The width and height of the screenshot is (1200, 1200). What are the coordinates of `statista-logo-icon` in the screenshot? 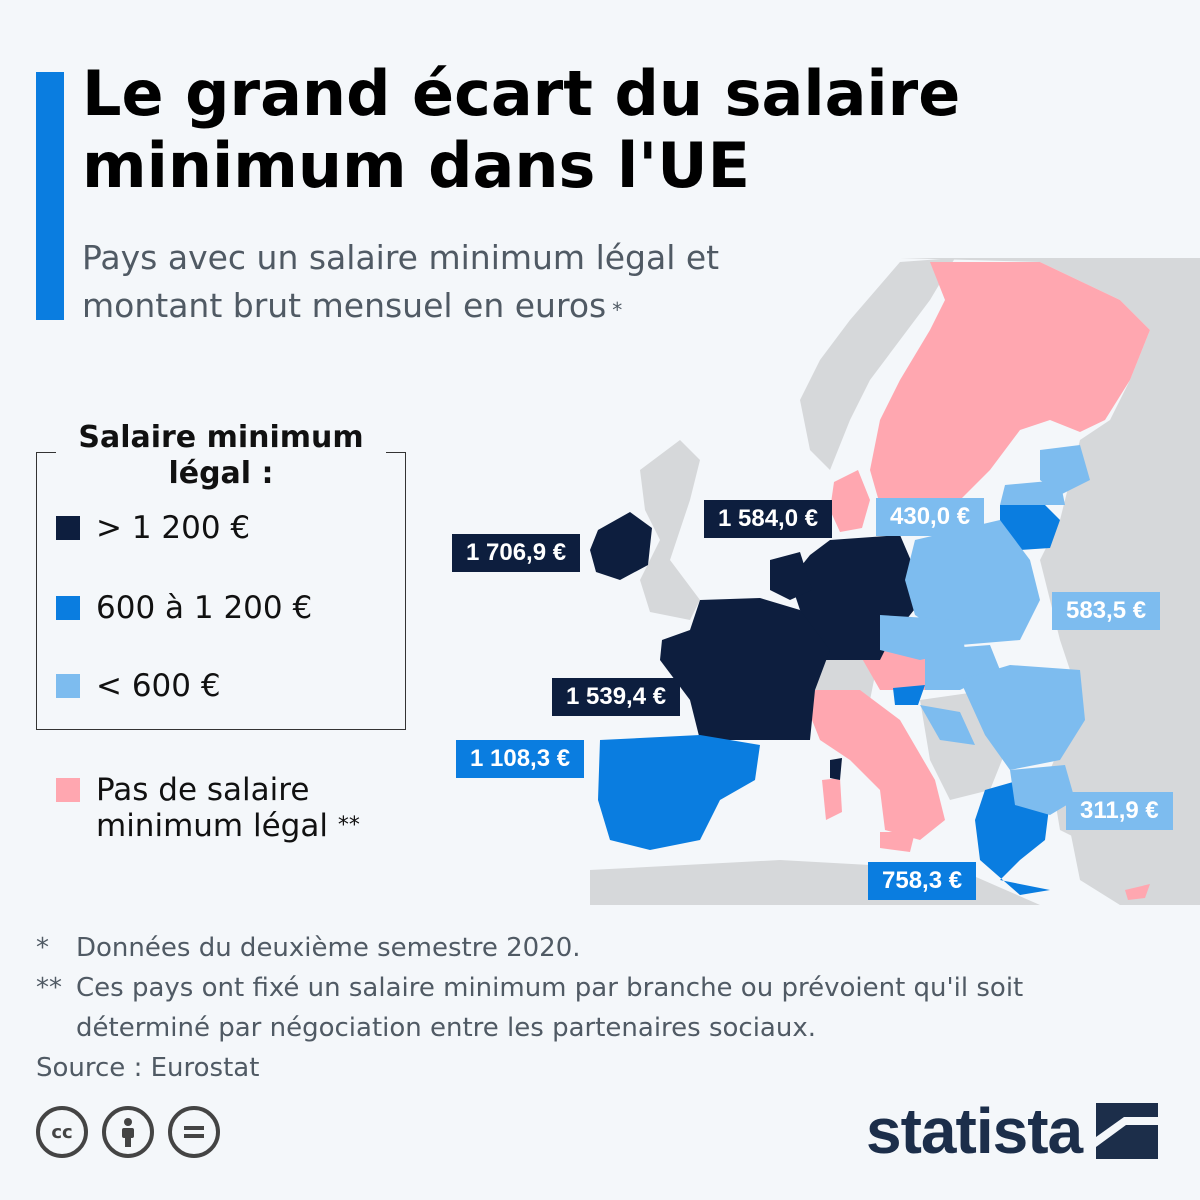 It's located at (1127, 1131).